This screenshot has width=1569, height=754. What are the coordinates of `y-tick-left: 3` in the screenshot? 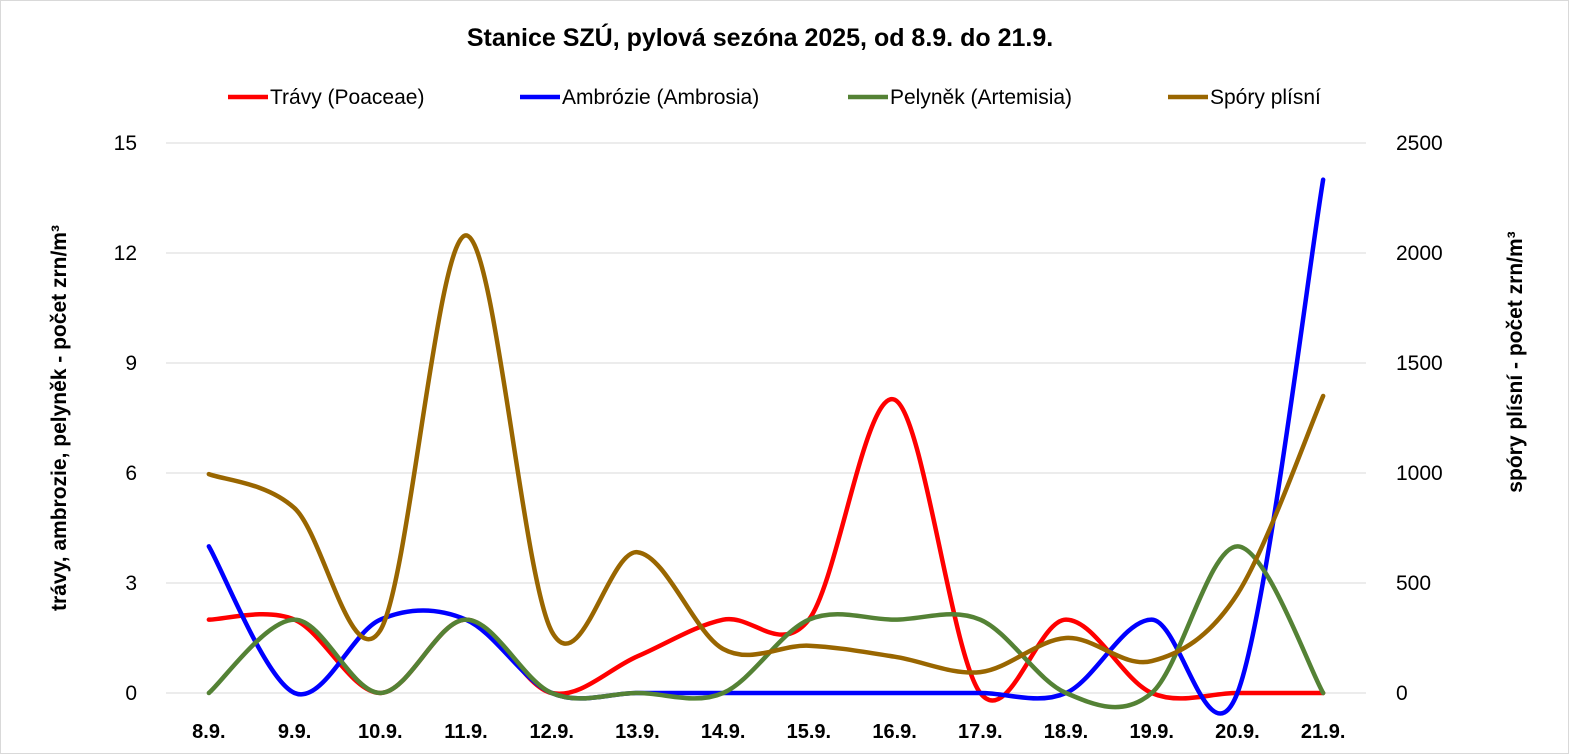 It's located at (131, 583).